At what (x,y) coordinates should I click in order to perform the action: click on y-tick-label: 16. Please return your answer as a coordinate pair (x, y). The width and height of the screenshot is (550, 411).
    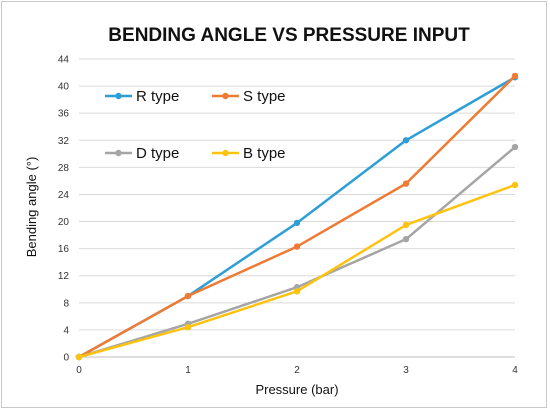
    Looking at the image, I should click on (64, 249).